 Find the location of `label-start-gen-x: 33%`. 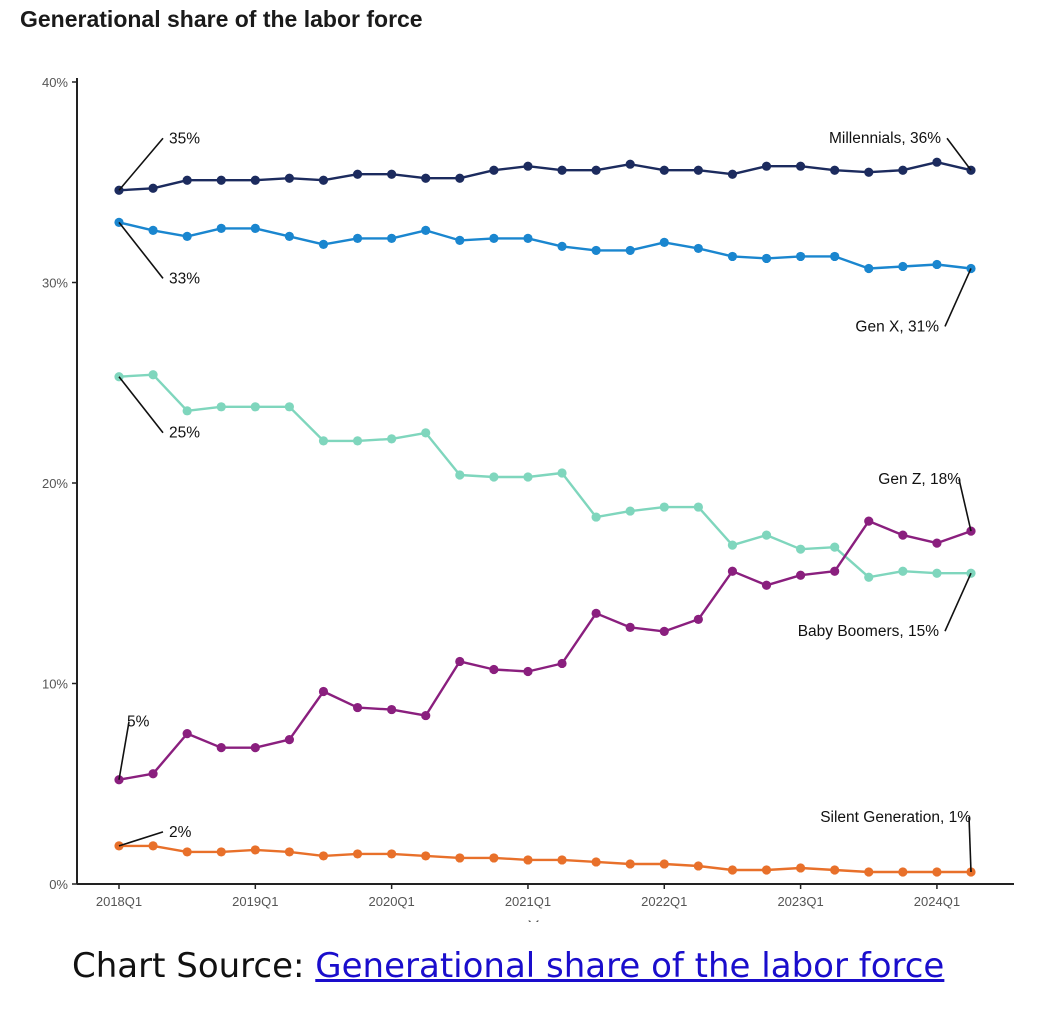

label-start-gen-x: 33% is located at coordinates (184, 278).